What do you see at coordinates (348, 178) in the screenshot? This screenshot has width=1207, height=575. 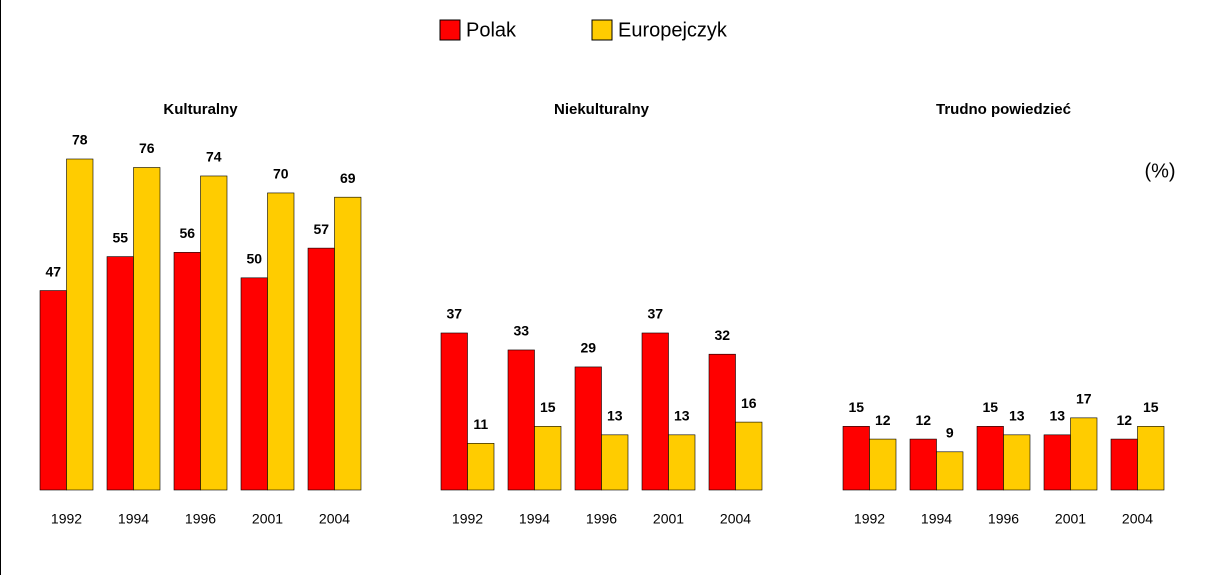 I see `value-label: 69` at bounding box center [348, 178].